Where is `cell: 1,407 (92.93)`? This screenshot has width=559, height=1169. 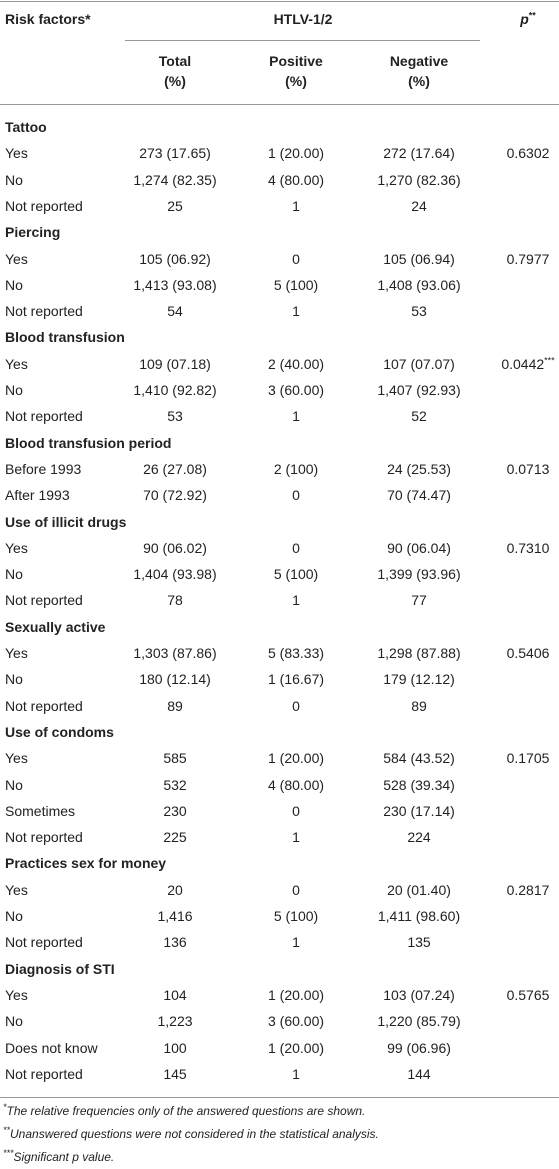
cell: 1,407 (92.93) is located at coordinates (419, 390).